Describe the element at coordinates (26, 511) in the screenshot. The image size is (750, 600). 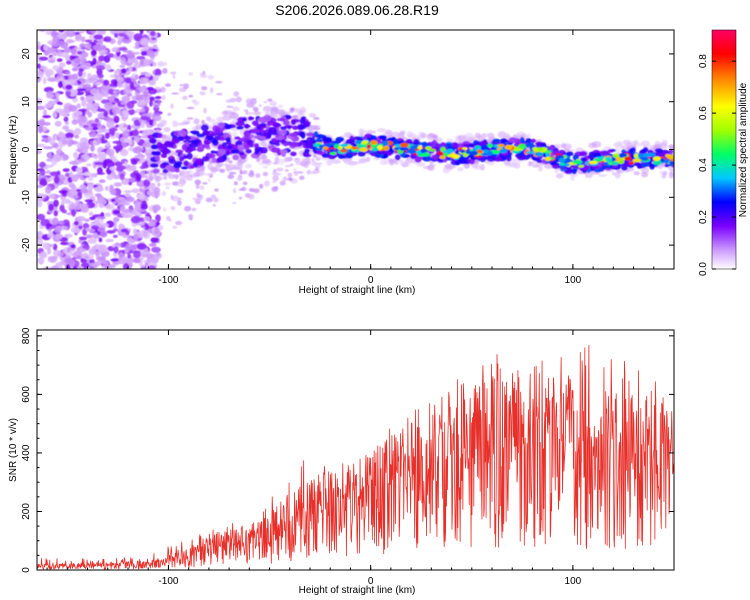
I see `y-tick-label: 200` at that location.